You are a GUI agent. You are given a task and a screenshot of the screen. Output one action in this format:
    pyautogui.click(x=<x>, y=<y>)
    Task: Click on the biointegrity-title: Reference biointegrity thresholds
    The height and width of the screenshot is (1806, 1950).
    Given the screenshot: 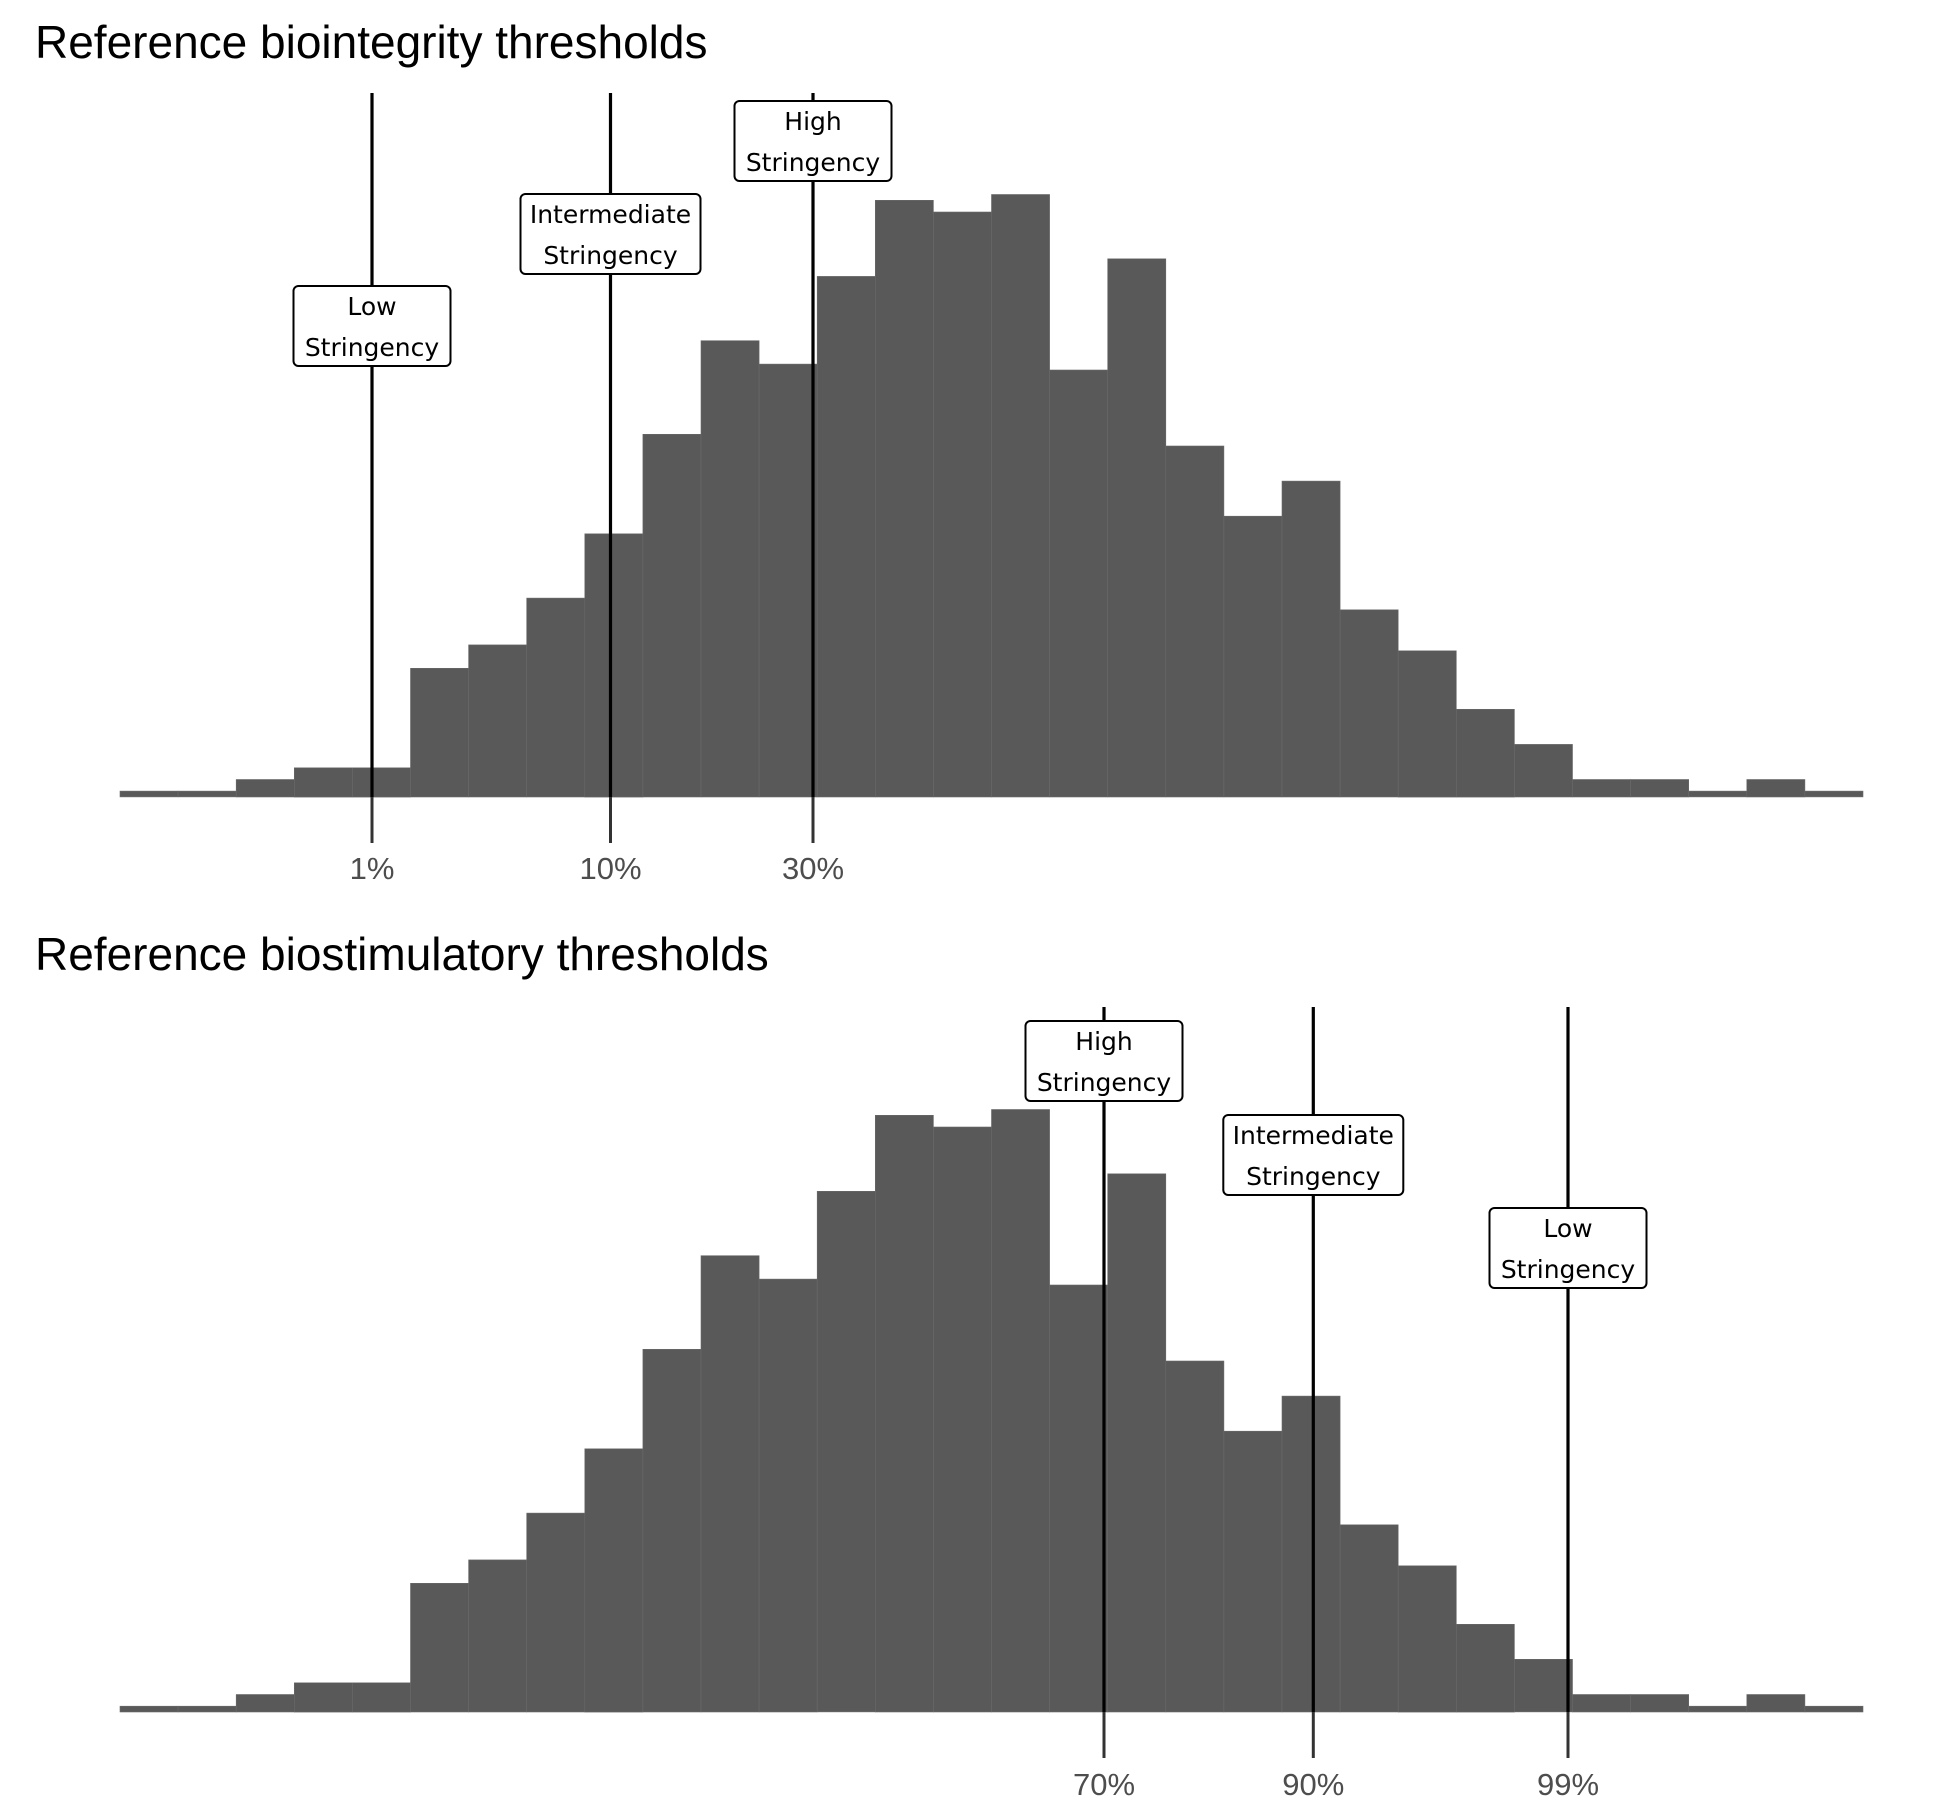 What is the action you would take?
    pyautogui.click(x=371, y=42)
    